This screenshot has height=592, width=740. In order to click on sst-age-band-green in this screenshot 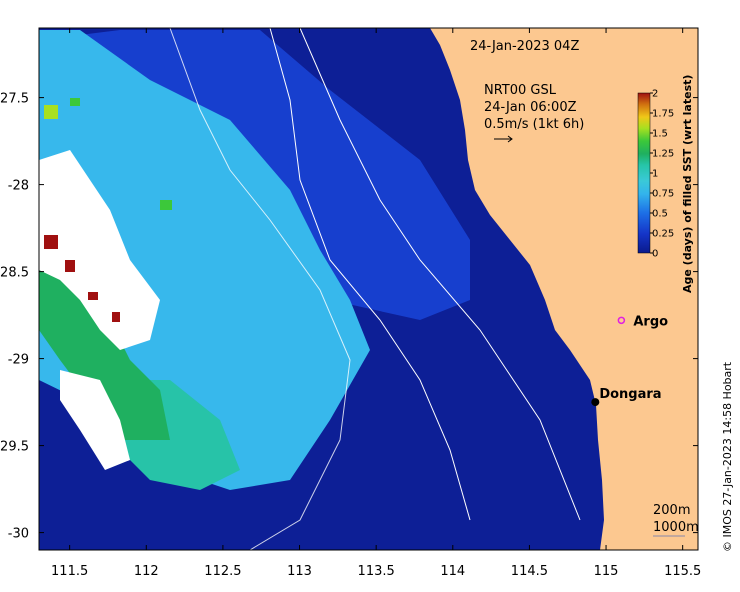, I will do `click(104, 345)`.